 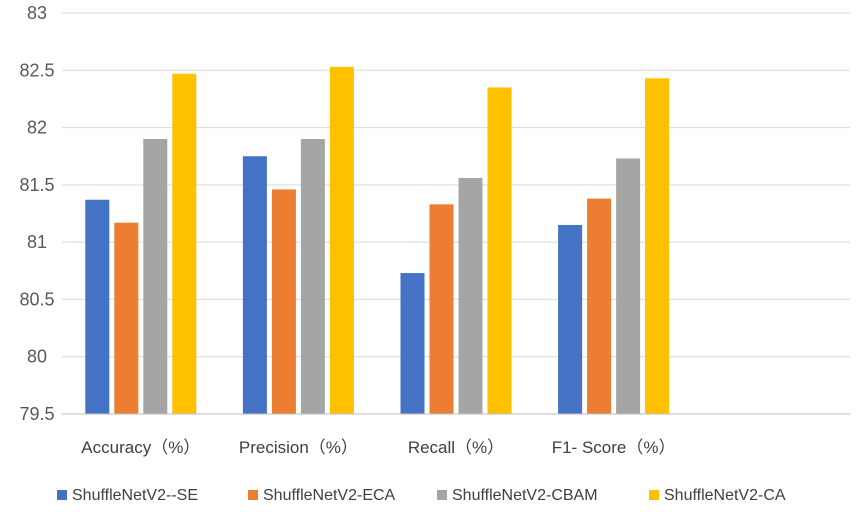 I want to click on x-category-label: Precision（%）, so click(x=298, y=447).